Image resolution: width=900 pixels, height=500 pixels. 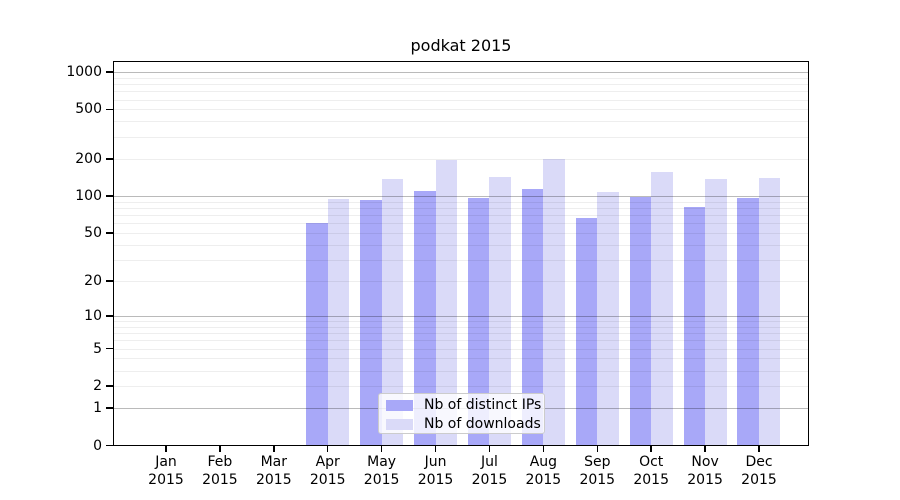 What do you see at coordinates (338, 322) in the screenshot?
I see `bar-downloads-apr` at bounding box center [338, 322].